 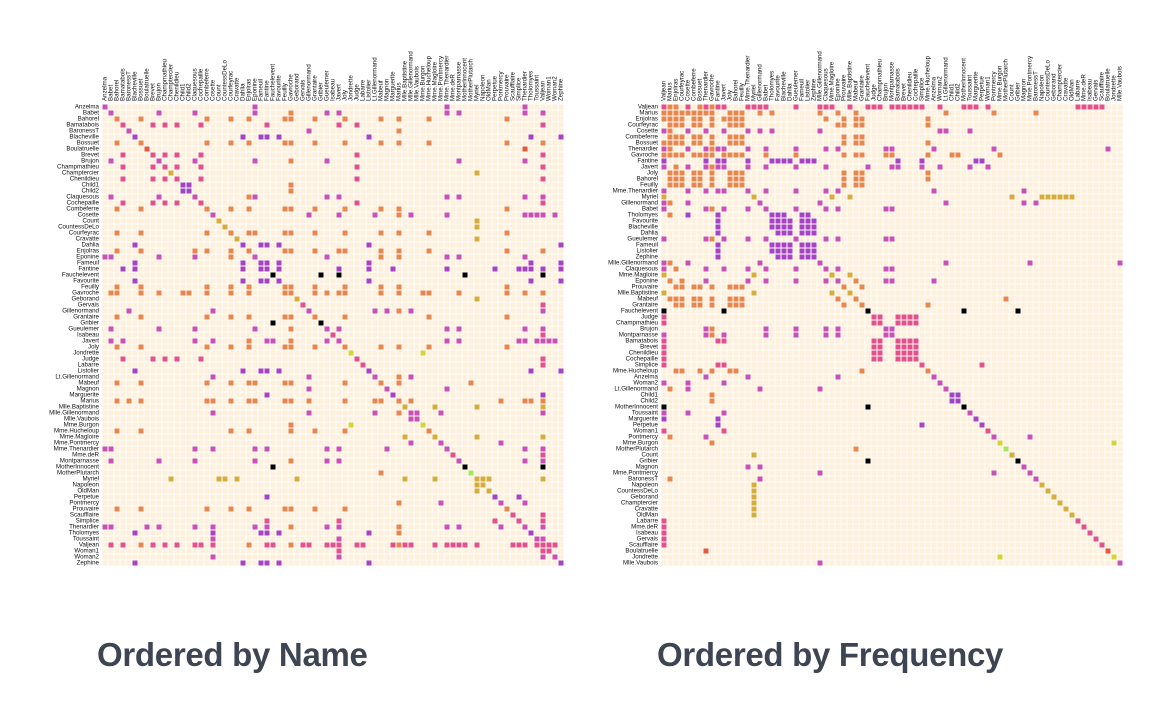 I want to click on row-label: Mabeuf, so click(x=88, y=383).